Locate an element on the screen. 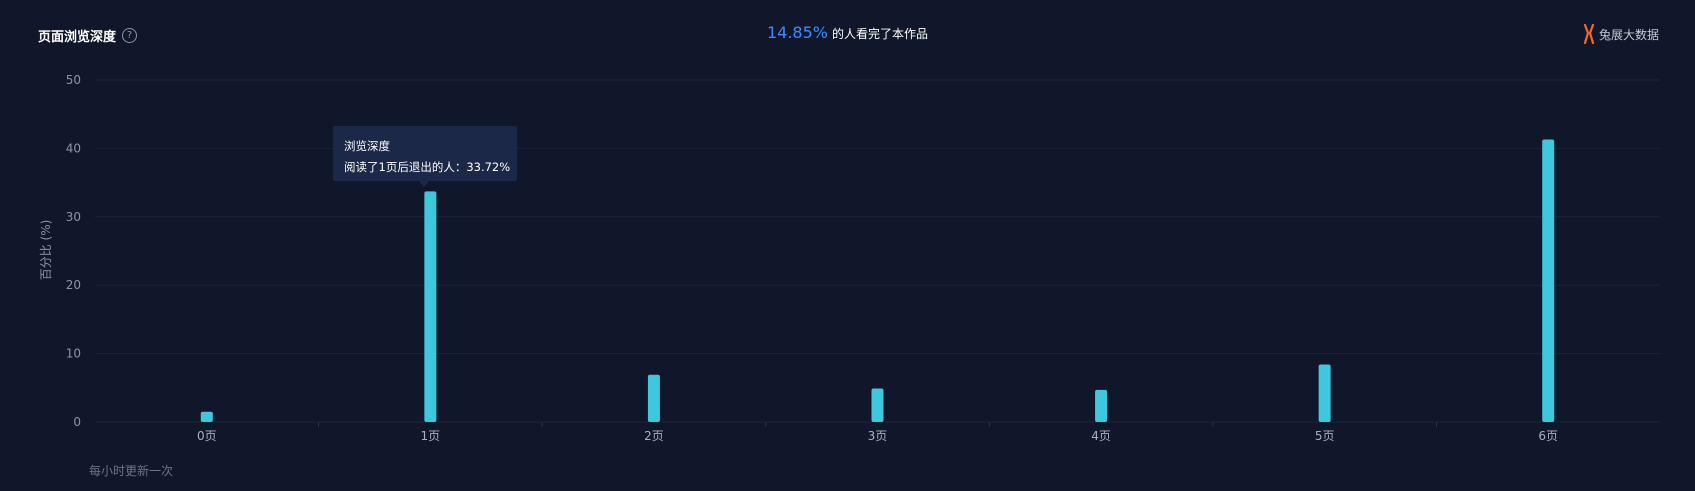 The width and height of the screenshot is (1695, 491). x-tick-label: 5页 is located at coordinates (1325, 436).